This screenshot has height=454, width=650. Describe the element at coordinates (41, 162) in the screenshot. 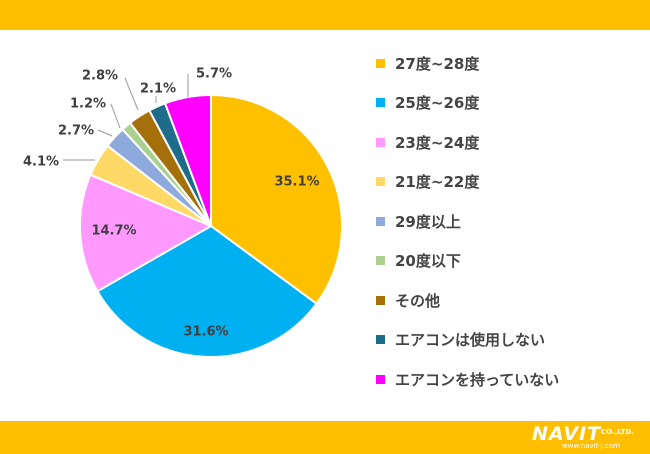

I see `data-label: 4.1%` at that location.